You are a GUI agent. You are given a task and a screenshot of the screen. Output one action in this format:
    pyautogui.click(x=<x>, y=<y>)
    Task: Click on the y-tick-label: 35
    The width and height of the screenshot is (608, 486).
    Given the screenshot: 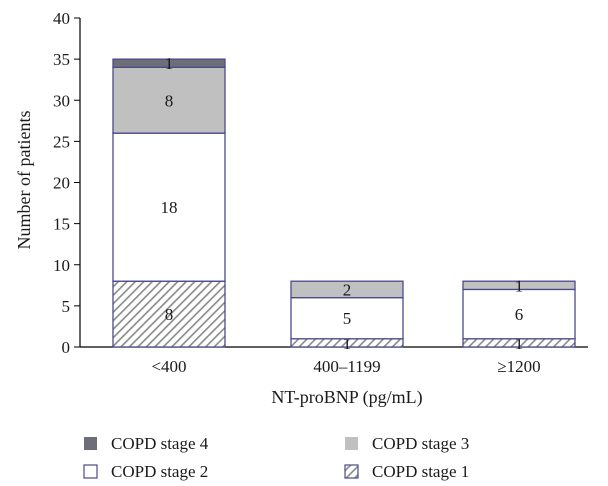 What is the action you would take?
    pyautogui.click(x=61, y=59)
    